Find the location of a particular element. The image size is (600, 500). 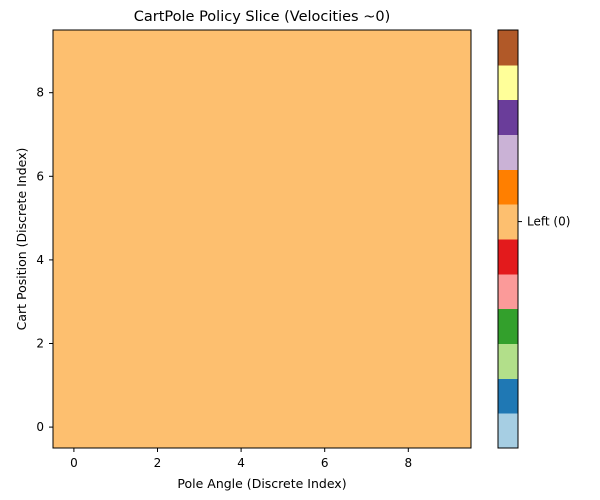

y-tick-label: 2 is located at coordinates (40, 344).